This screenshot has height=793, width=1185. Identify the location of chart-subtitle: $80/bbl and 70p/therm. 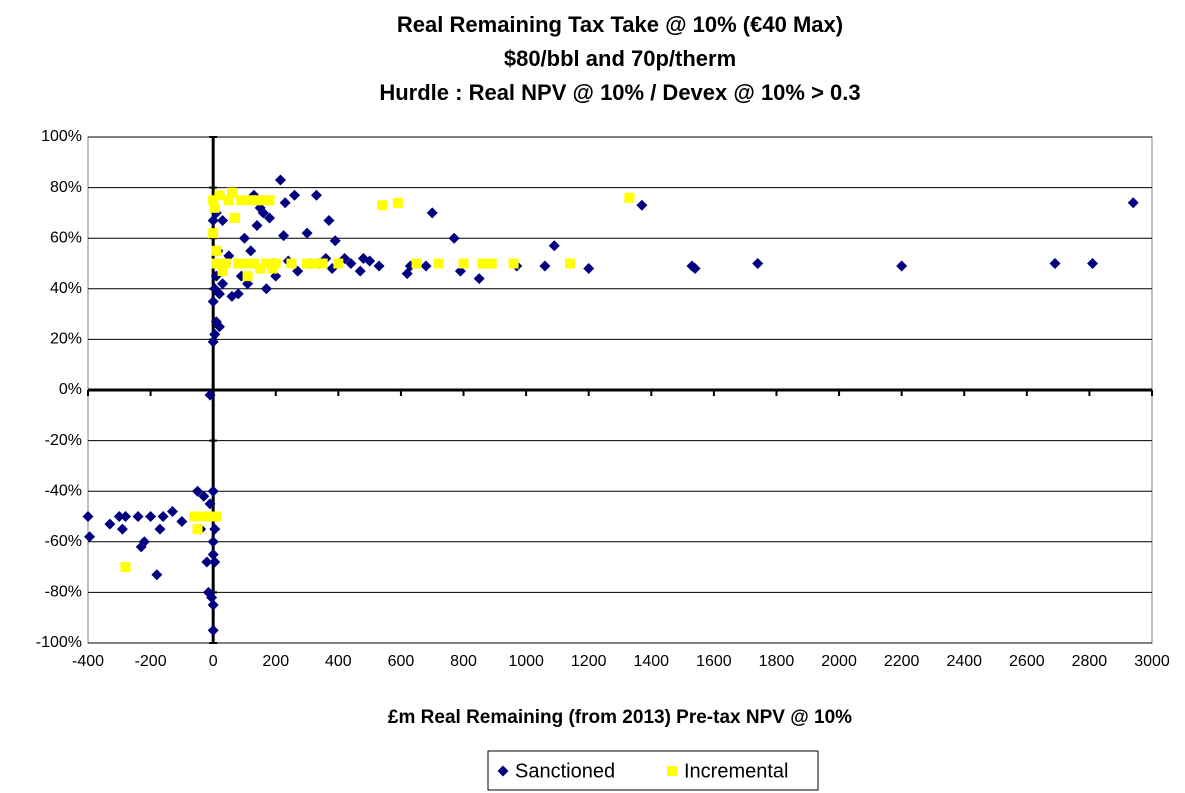
(620, 58).